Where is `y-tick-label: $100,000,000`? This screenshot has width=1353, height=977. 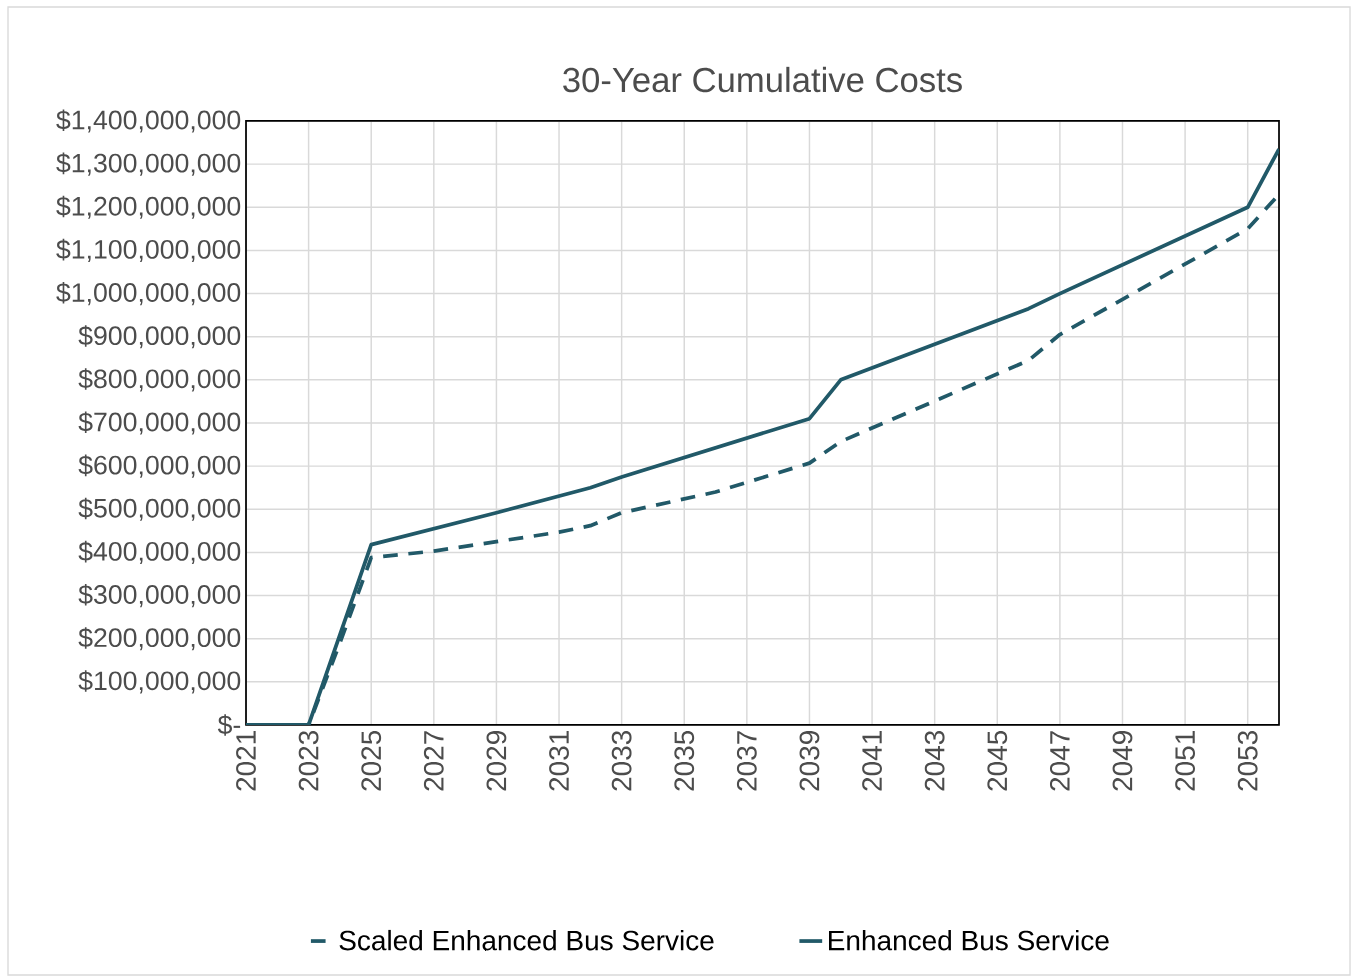 y-tick-label: $100,000,000 is located at coordinates (159, 682).